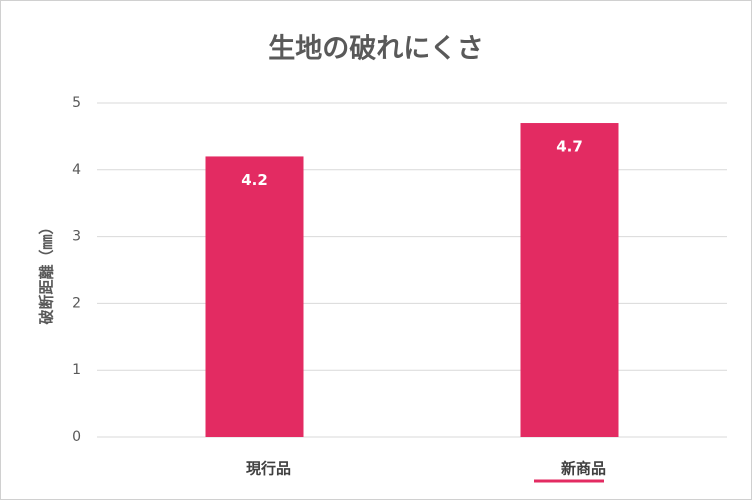 The image size is (752, 500). I want to click on y-tick-label: 3, so click(76, 237).